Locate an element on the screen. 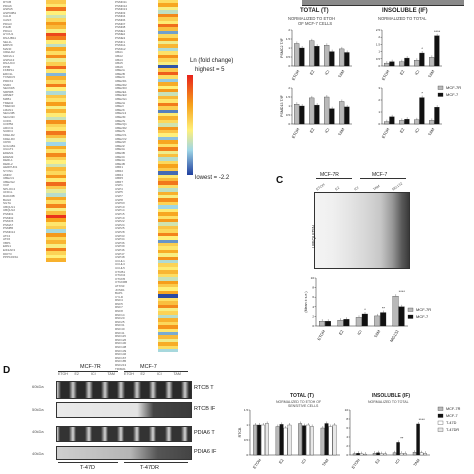 Image resolution: width=474 pixels, height=474 pixels. category-label: TAM is located at coordinates (341, 132).